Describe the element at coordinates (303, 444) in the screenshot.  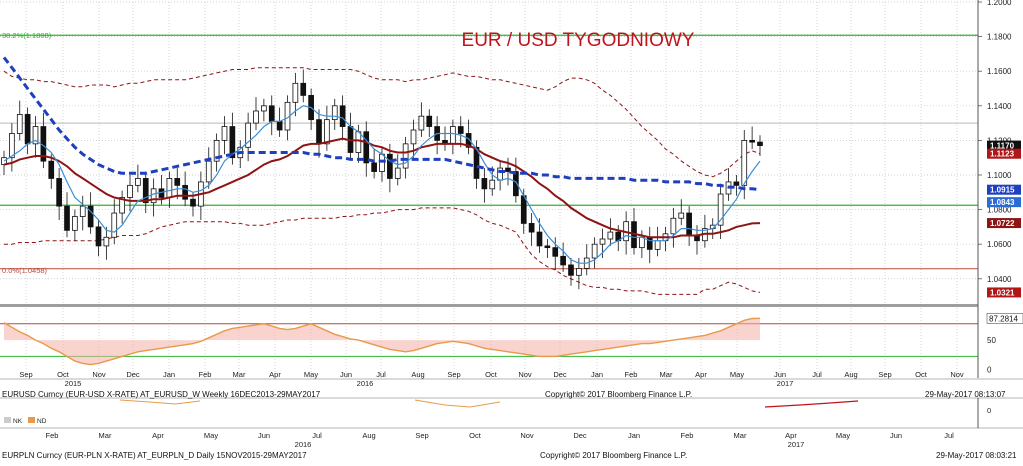
I see `strip-year-label: 2016` at that location.